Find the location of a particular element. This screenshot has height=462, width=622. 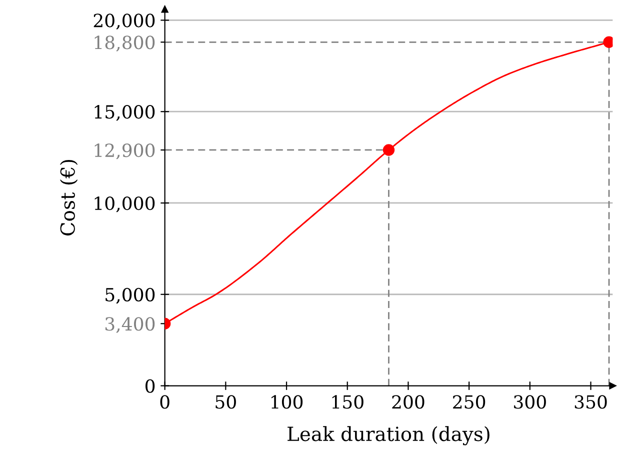

x-tick-label: 150 is located at coordinates (348, 402).